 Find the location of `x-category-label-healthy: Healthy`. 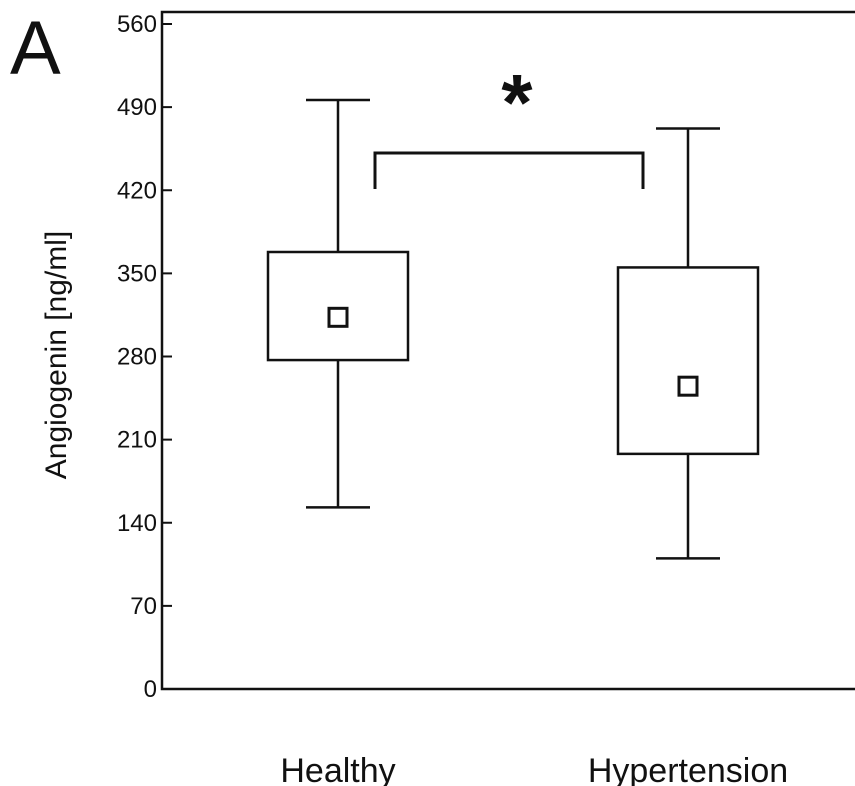

x-category-label-healthy: Healthy is located at coordinates (337, 769).